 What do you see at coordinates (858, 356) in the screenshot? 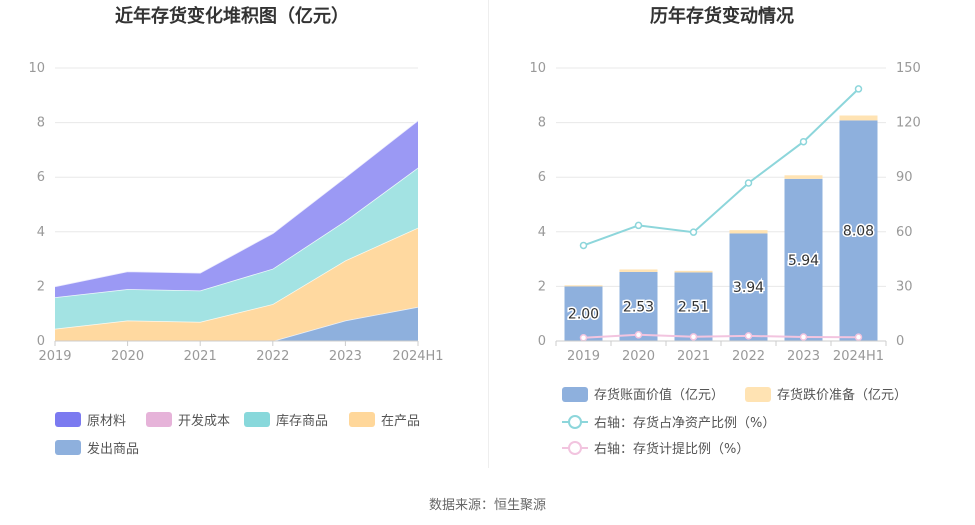
I see `right-x-tick-label: 2024H1` at bounding box center [858, 356].